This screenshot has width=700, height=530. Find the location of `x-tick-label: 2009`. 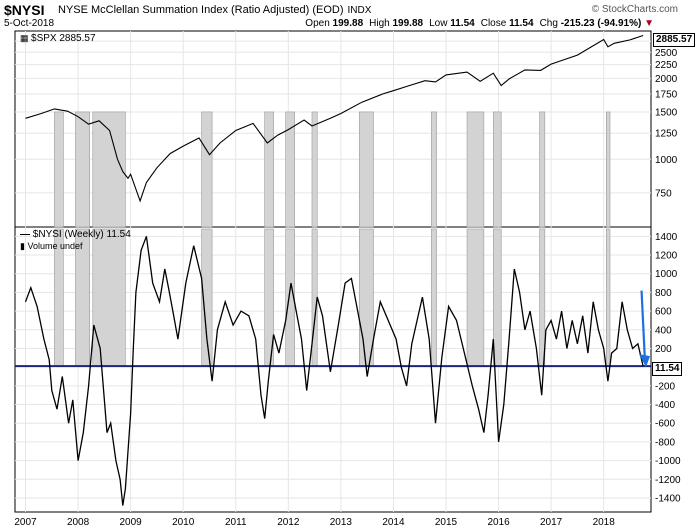

x-tick-label: 2009 is located at coordinates (131, 522).